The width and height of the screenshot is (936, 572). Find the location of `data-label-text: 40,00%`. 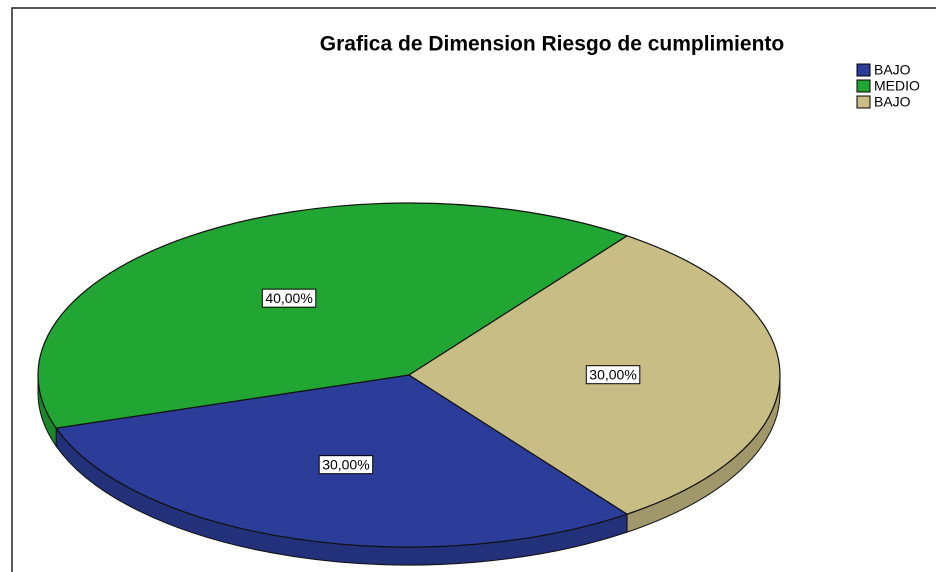

data-label-text: 40,00% is located at coordinates (288, 298).